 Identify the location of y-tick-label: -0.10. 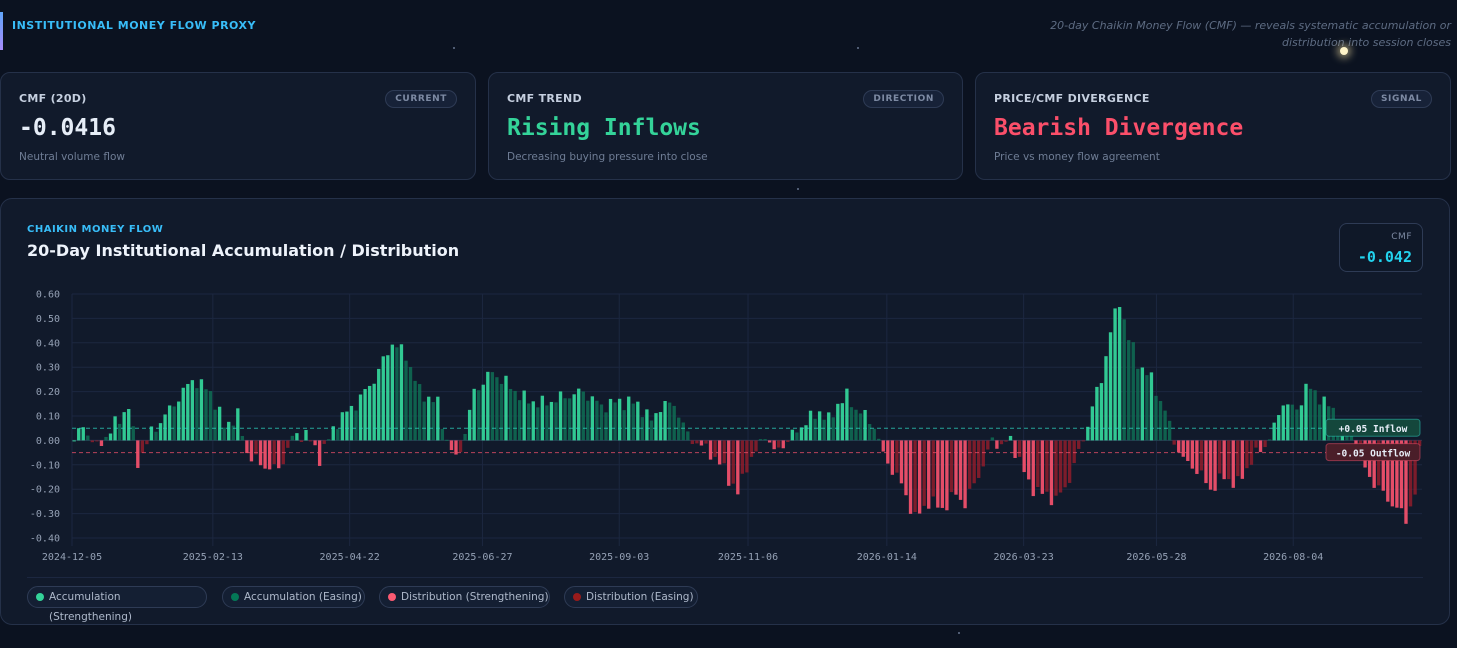
(45, 465).